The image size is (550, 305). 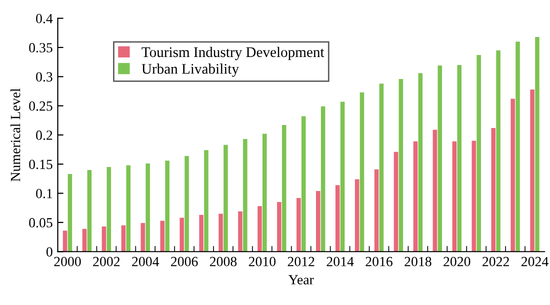 What do you see at coordinates (44, 135) in the screenshot?
I see `y-tick-label: 0.2` at bounding box center [44, 135].